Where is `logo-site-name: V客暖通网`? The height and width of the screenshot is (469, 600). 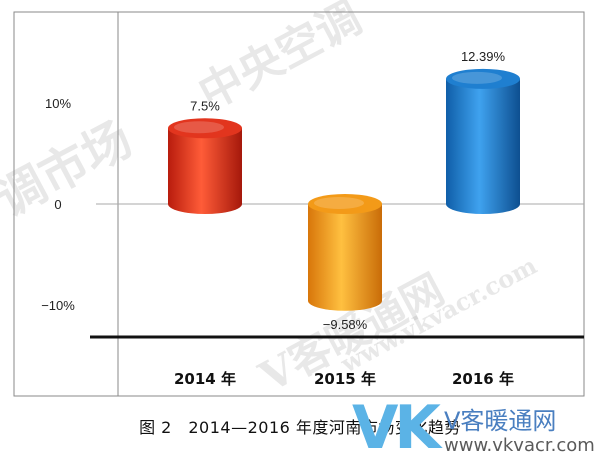
logo-site-name: V客暖通网 is located at coordinates (500, 421).